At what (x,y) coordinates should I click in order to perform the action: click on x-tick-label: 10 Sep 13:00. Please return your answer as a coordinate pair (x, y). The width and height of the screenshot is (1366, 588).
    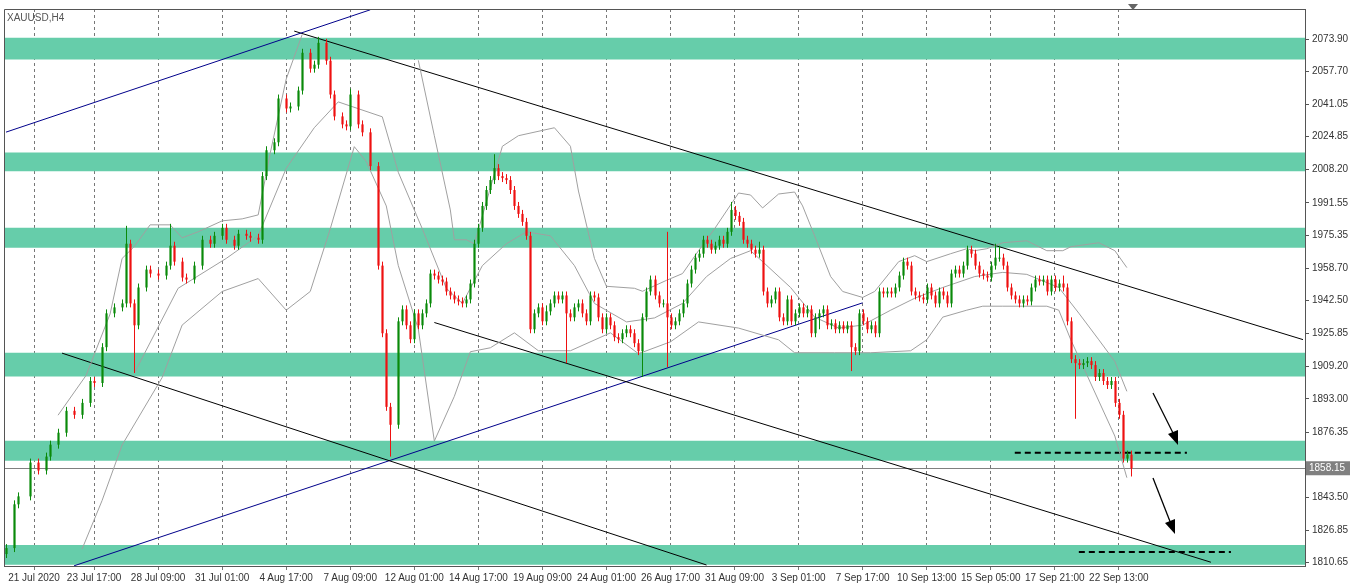
    Looking at the image, I should click on (926, 577).